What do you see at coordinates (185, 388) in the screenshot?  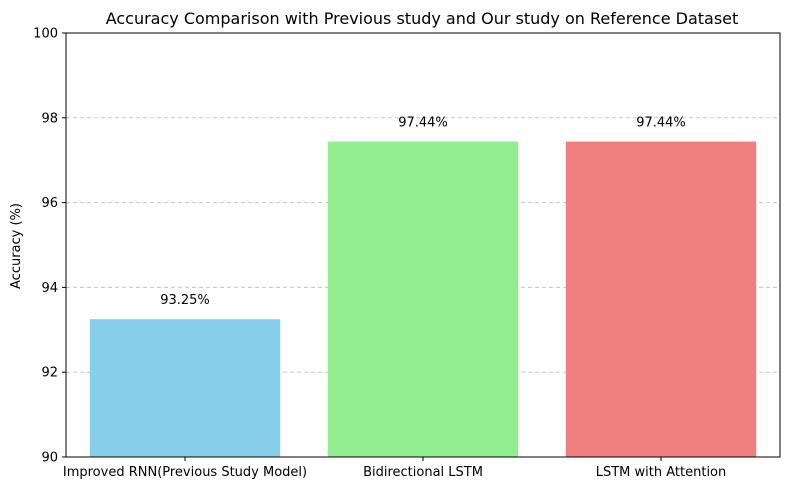 I see `bar` at bounding box center [185, 388].